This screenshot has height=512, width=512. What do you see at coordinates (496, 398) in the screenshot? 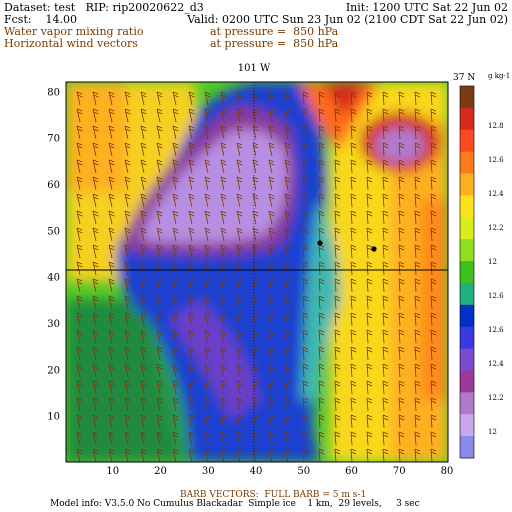
I see `colorbar-label: 12.2` at bounding box center [496, 398].